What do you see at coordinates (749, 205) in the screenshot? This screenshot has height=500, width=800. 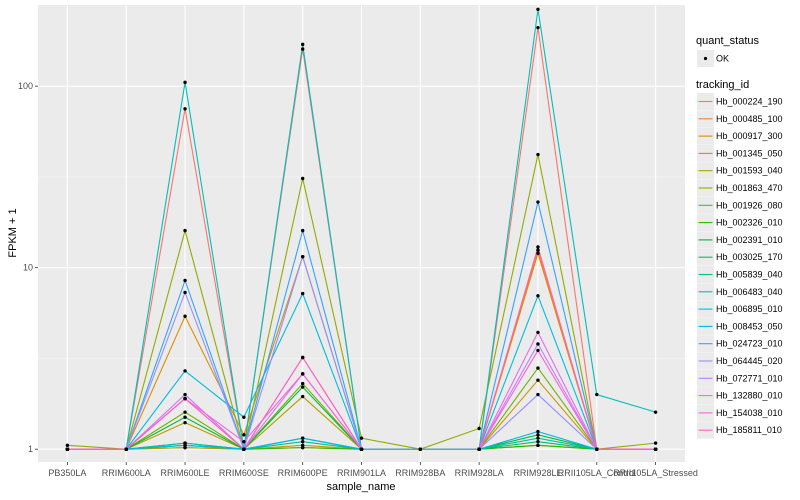 I see `legend-label: Hb_001926_080` at bounding box center [749, 205].